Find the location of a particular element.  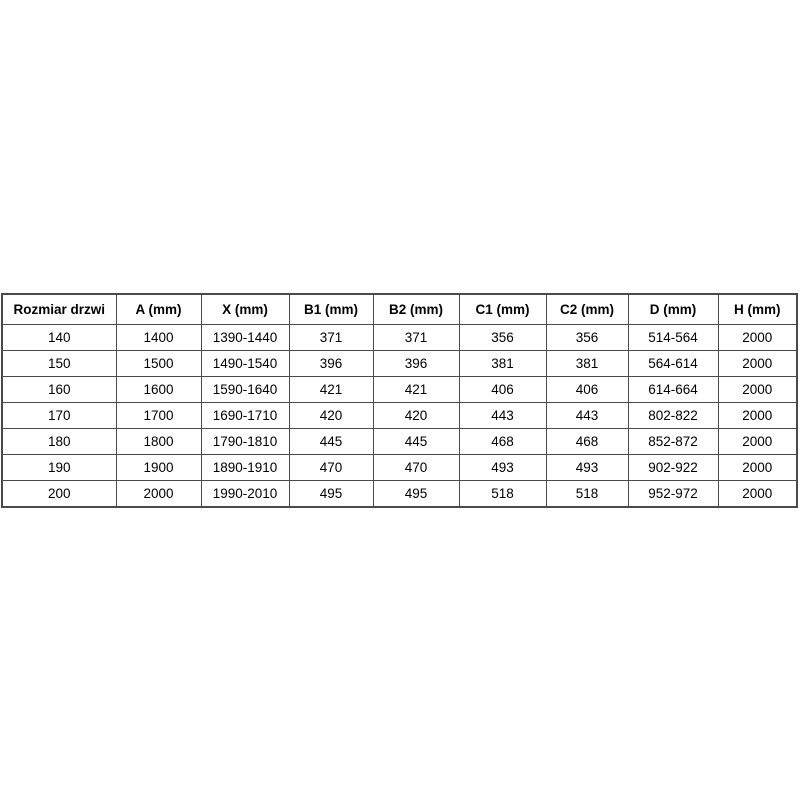

header-cell: B1 (mm) is located at coordinates (331, 309).